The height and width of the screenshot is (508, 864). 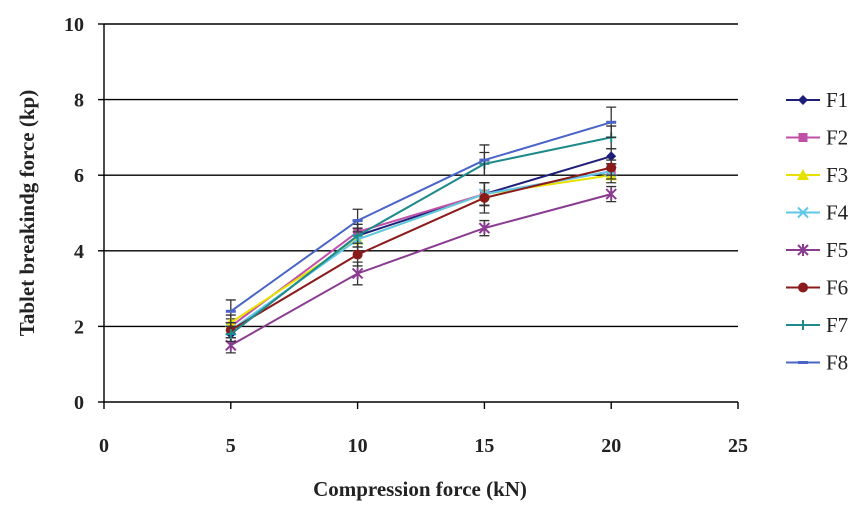 I want to click on y-tick-label-0: 0, so click(x=79, y=403).